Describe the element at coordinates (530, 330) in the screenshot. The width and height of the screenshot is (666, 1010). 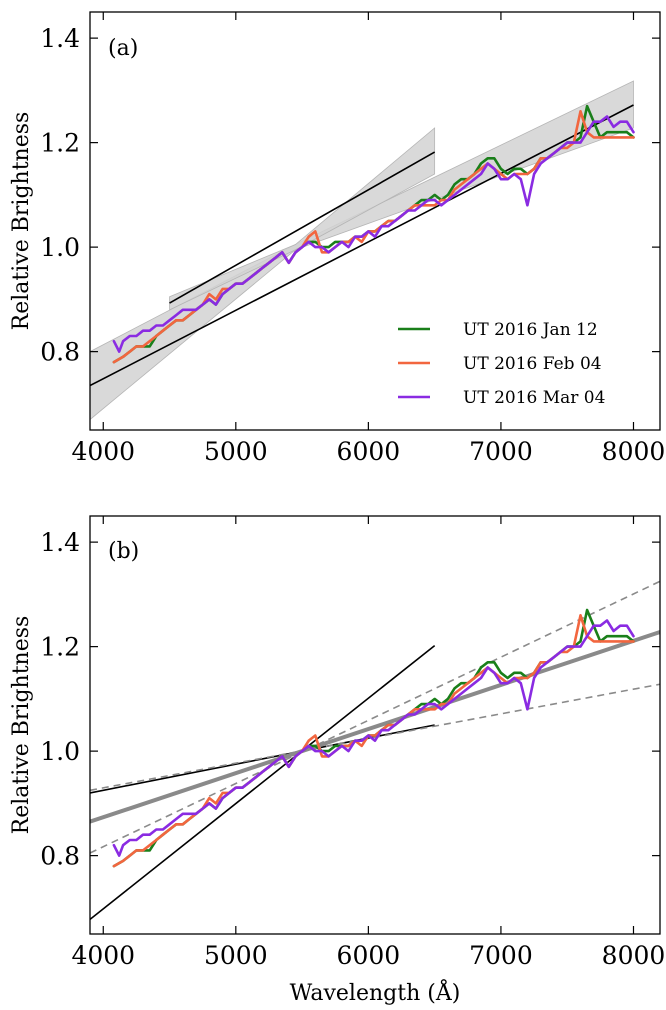
I see `legend-label-jan: UT 2016 Jan 12` at that location.